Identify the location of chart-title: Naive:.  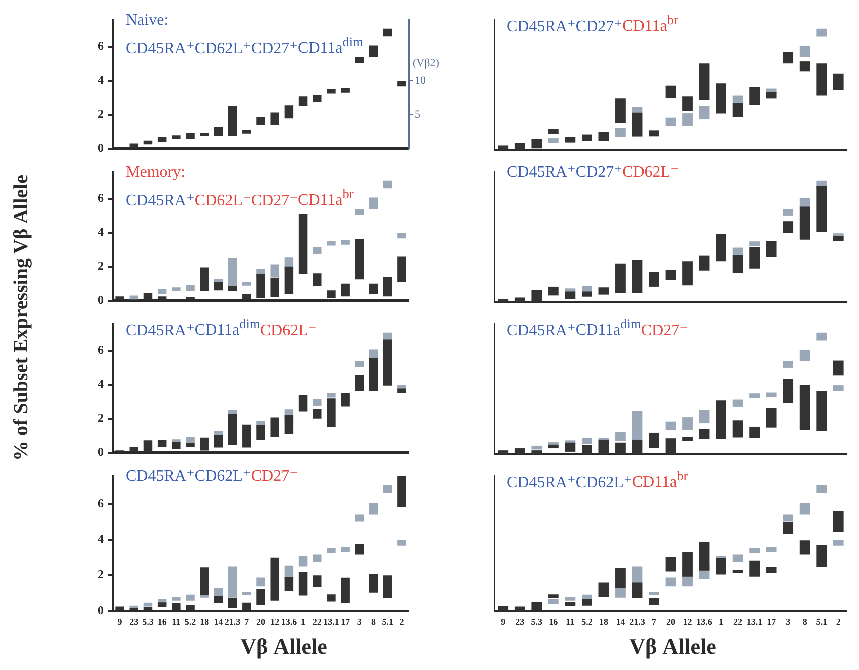
(148, 21).